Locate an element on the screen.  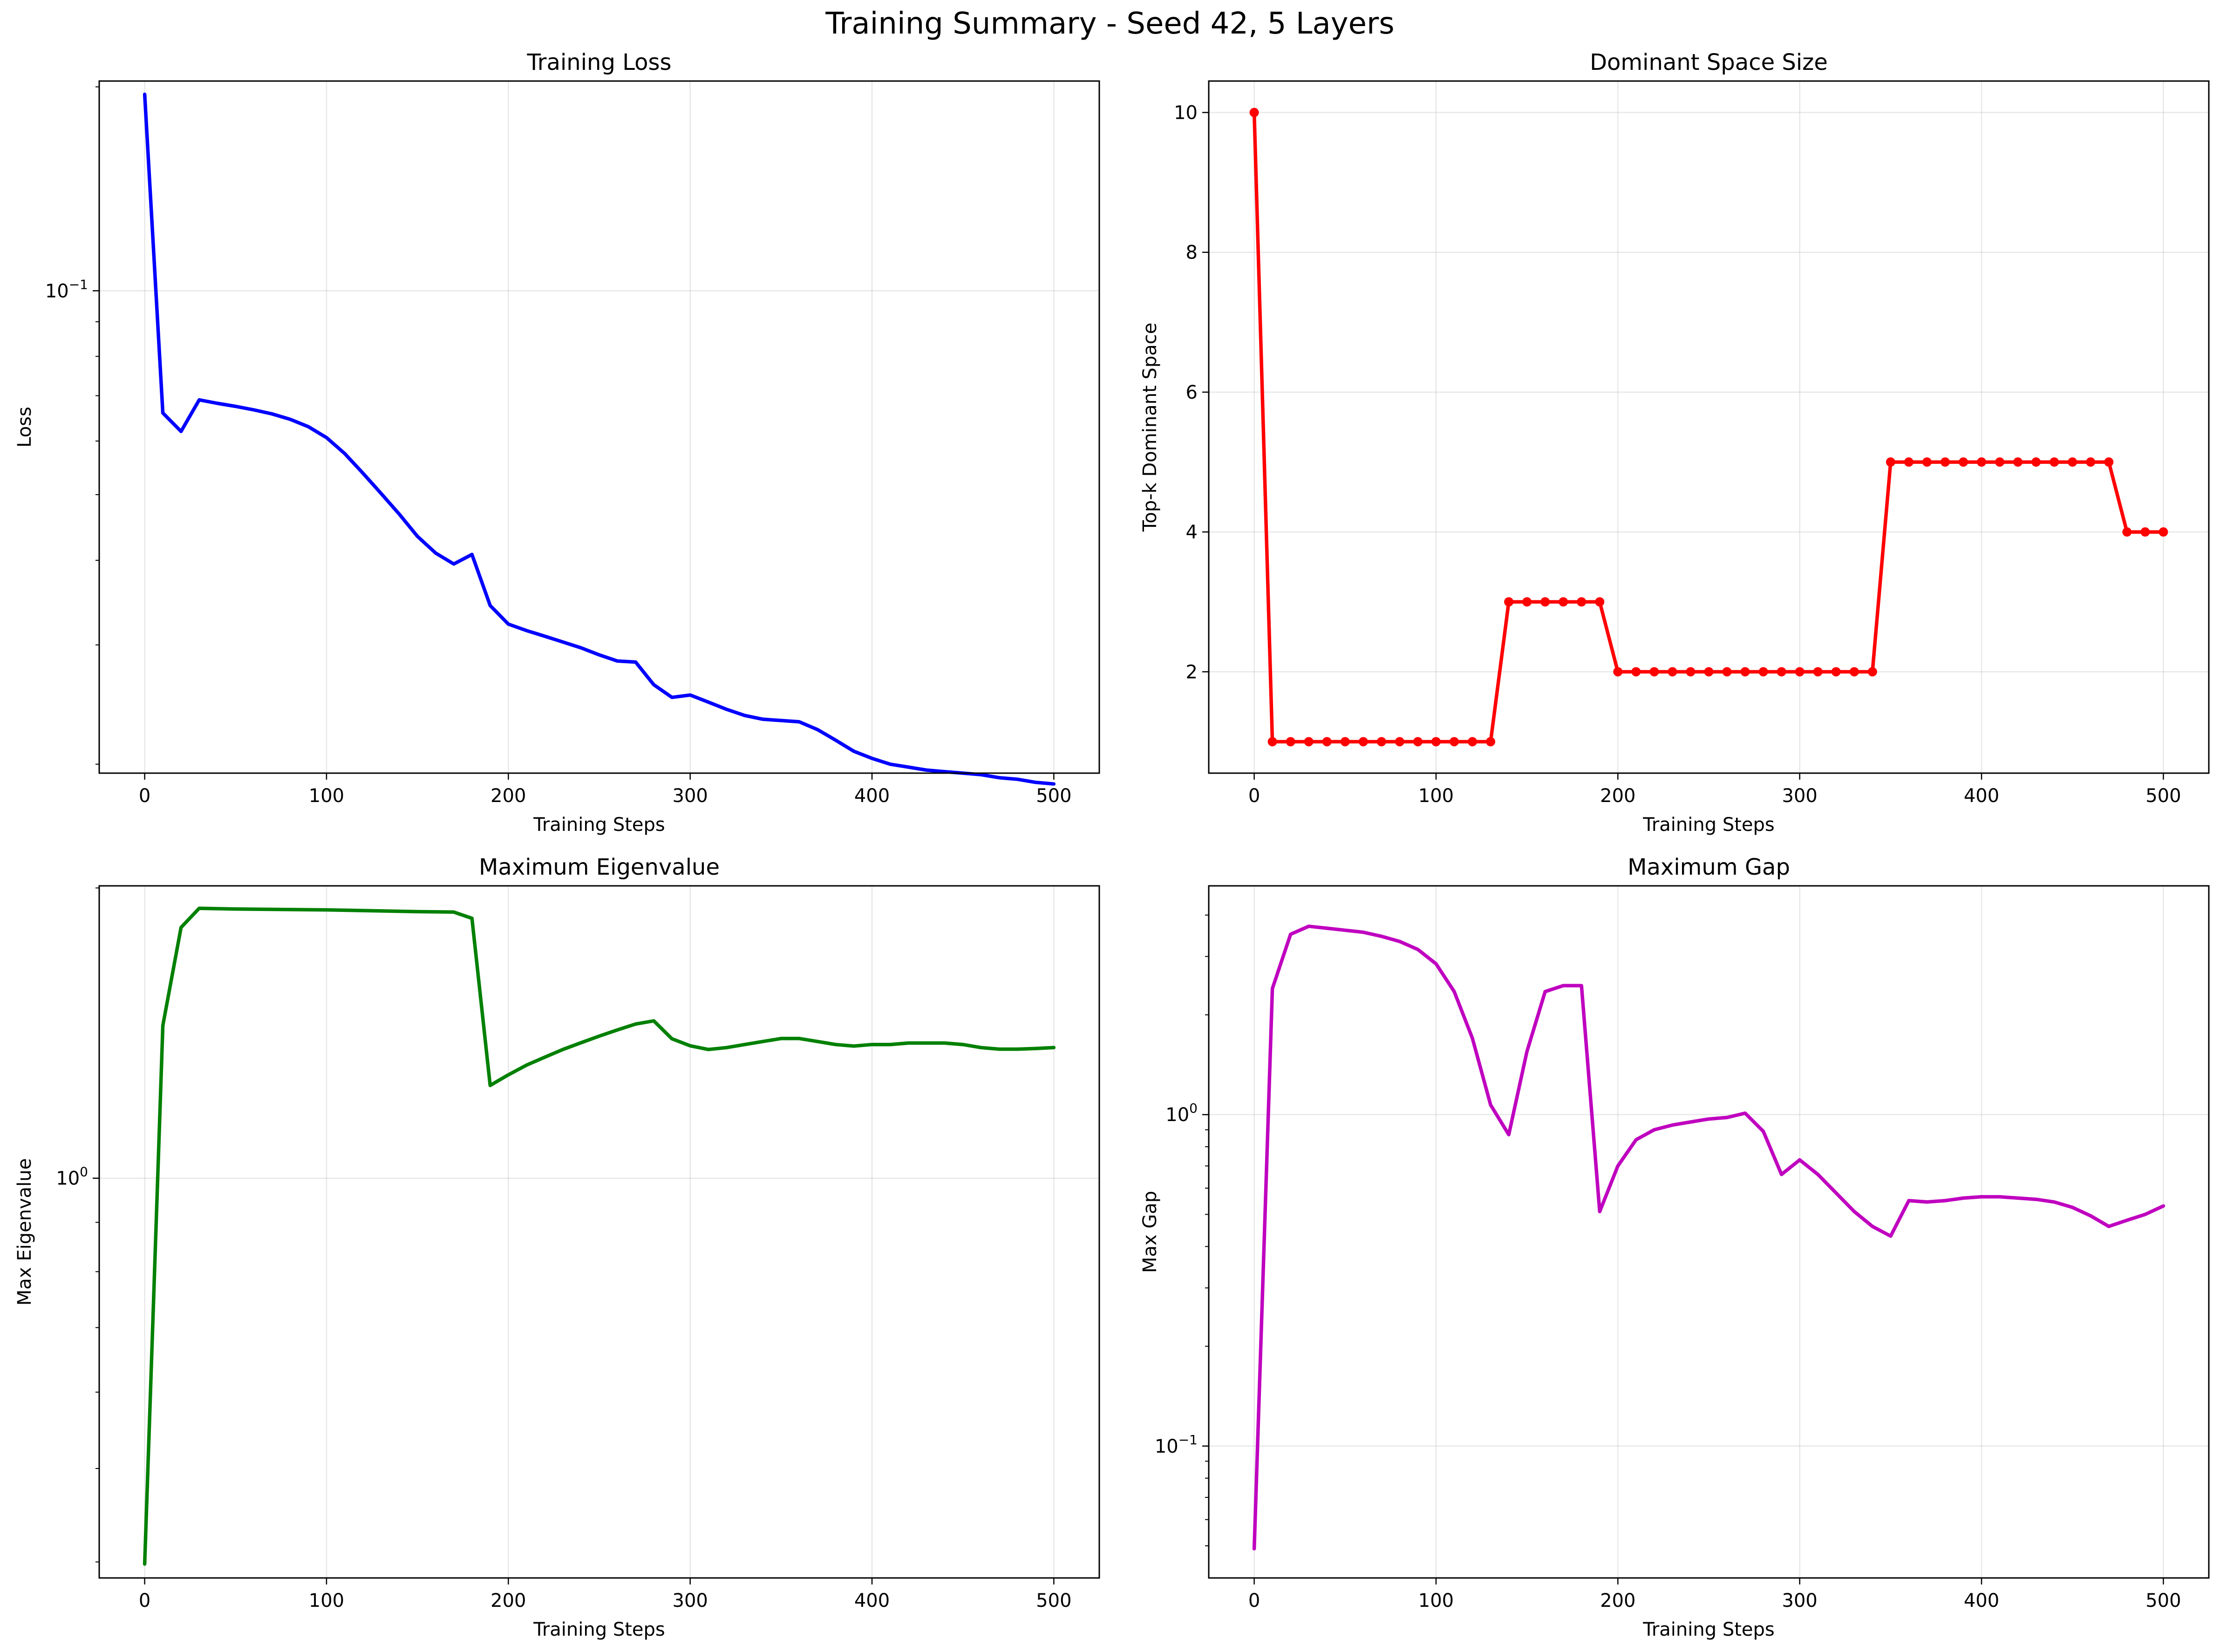
y-tick-label: 4 is located at coordinates (1192, 532).